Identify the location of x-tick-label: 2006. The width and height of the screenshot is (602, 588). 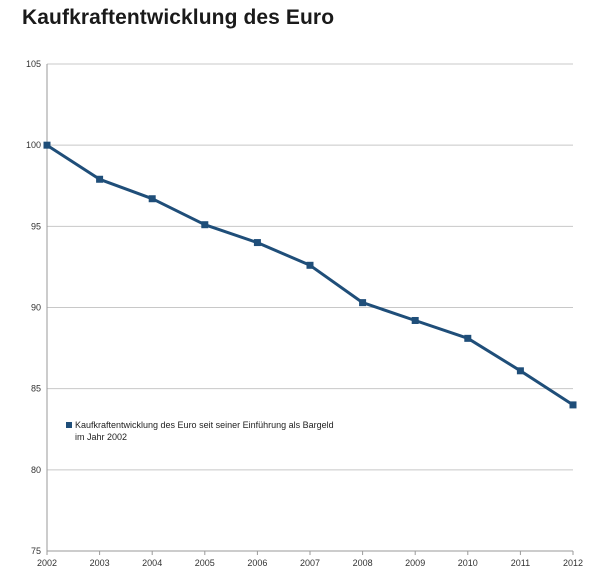
(257, 563).